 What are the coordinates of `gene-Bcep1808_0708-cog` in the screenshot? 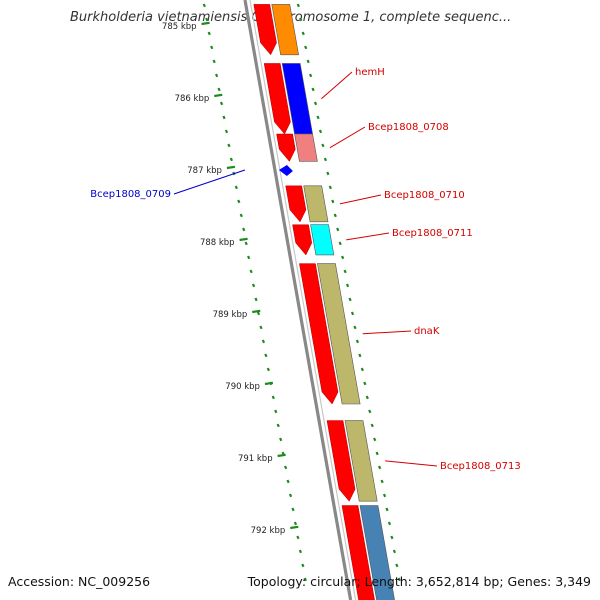 It's located at (306, 147).